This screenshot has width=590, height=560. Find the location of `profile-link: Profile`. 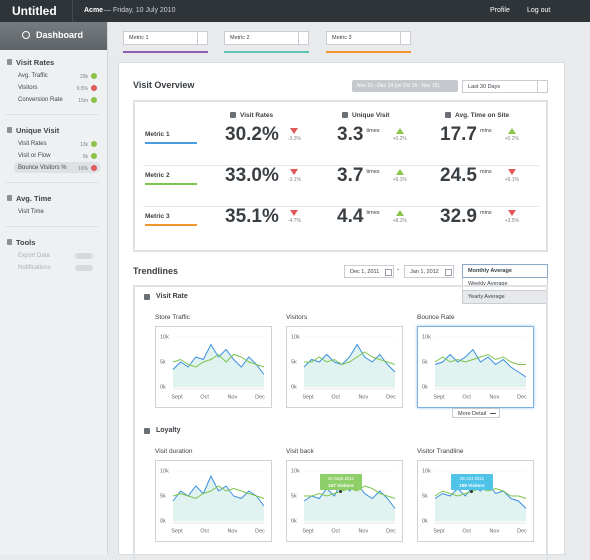

profile-link: Profile is located at coordinates (500, 10).